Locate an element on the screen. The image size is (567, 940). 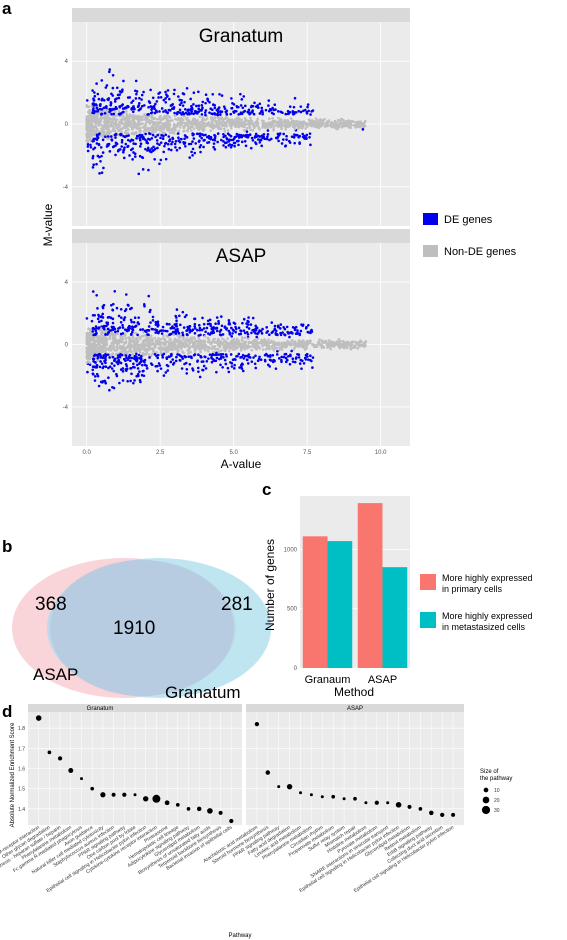
x-axis-title-a: A-value is located at coordinates (241, 464).